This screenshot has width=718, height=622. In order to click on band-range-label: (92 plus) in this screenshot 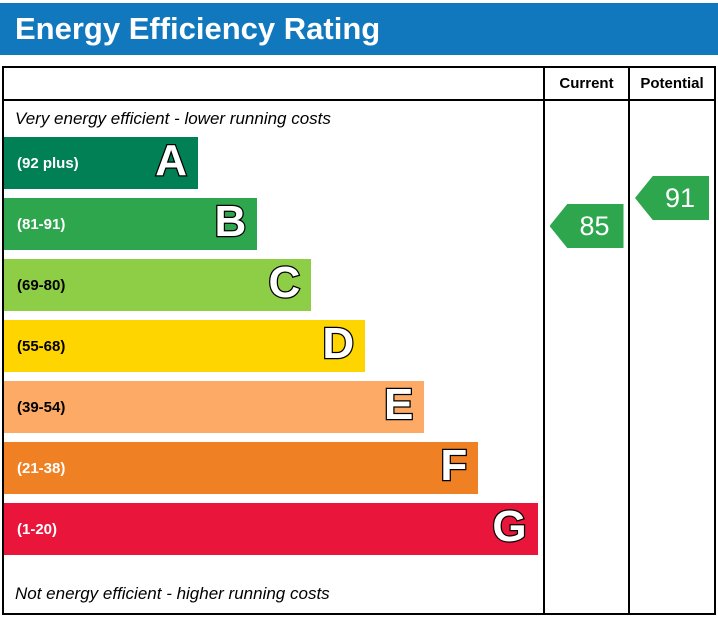, I will do `click(48, 163)`.